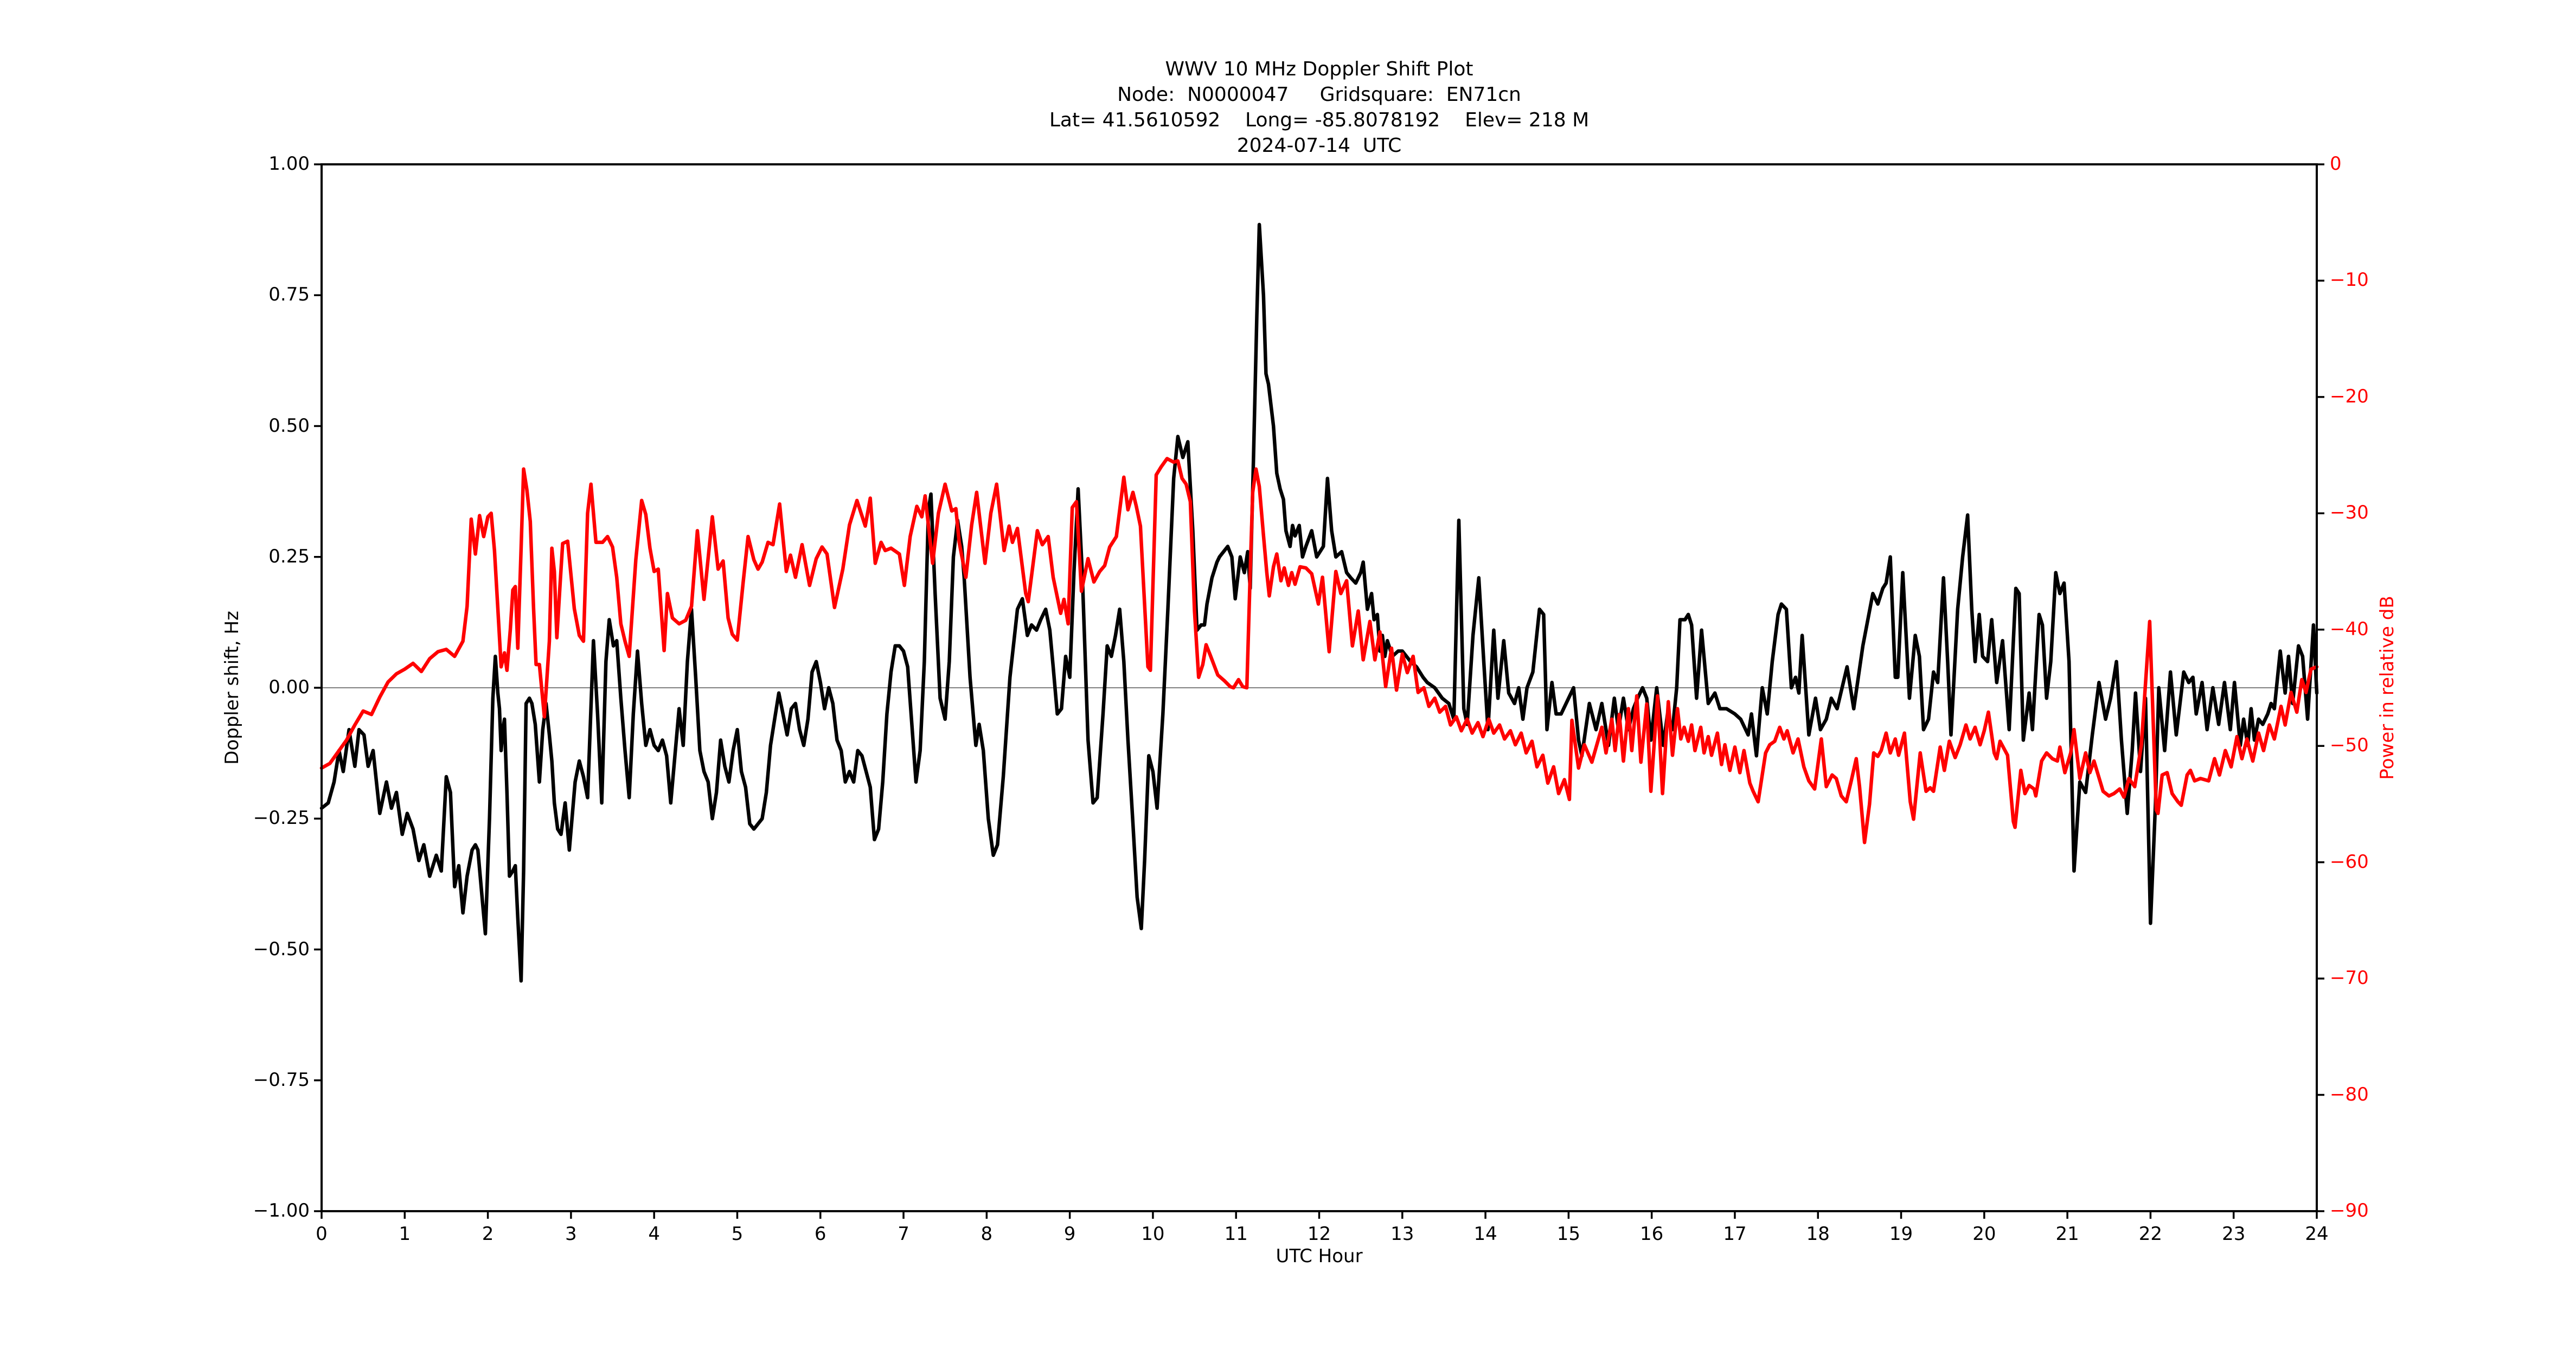 This screenshot has height=1356, width=2576. What do you see at coordinates (289, 556) in the screenshot?
I see `left-y-tick-label: 0.25` at bounding box center [289, 556].